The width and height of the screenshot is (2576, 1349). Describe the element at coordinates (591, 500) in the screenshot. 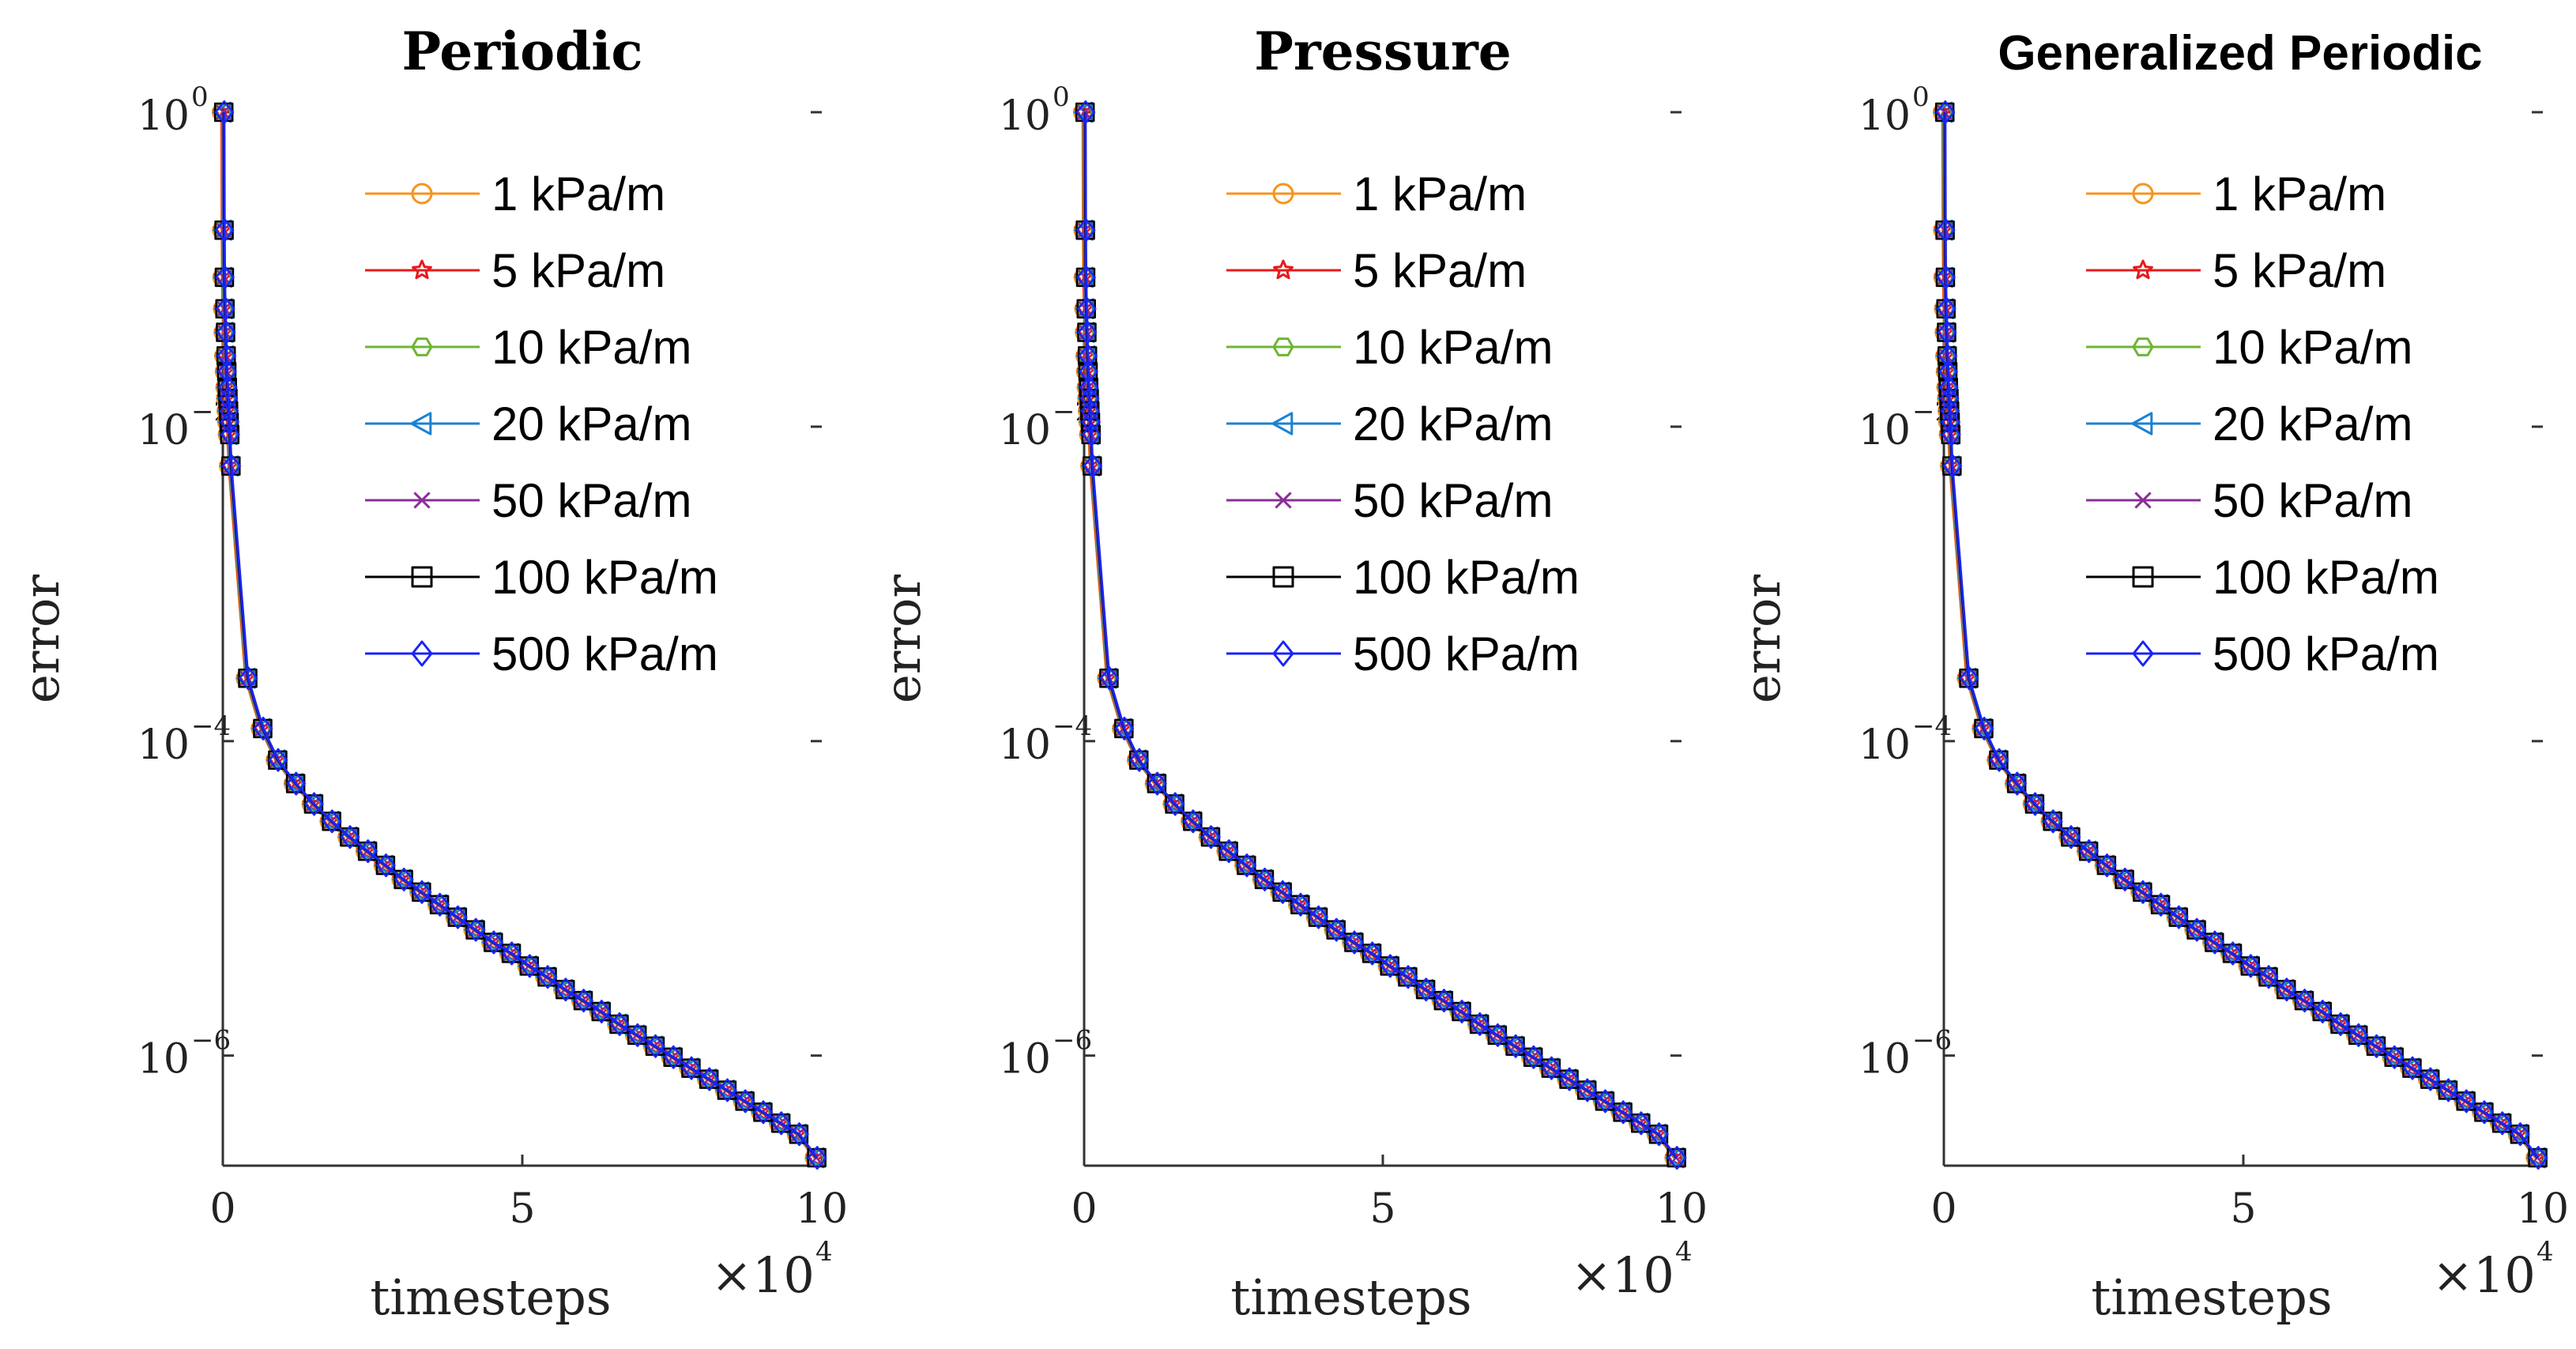

I see `legend-label: 50 kPa/m` at that location.